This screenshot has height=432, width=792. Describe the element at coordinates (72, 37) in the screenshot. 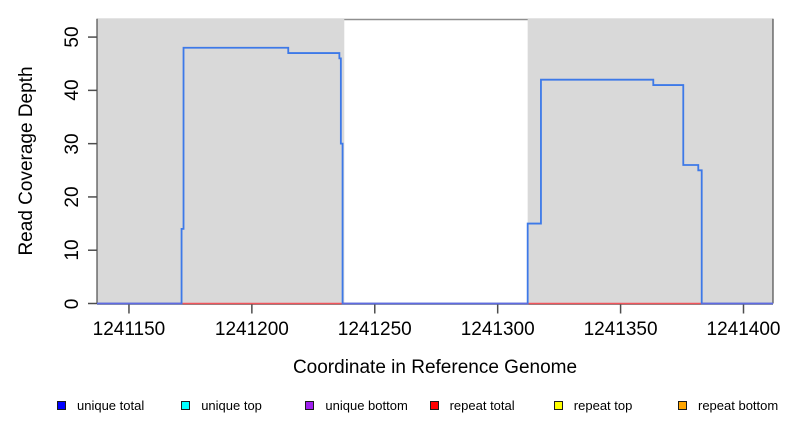

I see `y-tick-label: 50` at that location.